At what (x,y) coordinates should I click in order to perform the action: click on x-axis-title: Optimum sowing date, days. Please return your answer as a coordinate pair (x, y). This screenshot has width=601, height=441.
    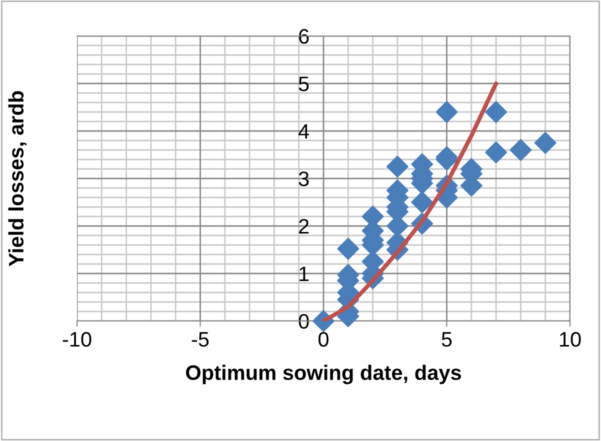
    Looking at the image, I should click on (323, 374).